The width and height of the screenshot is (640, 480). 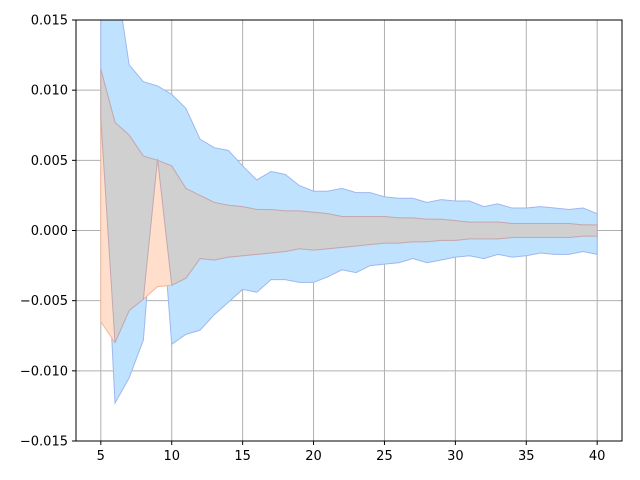 What do you see at coordinates (44, 371) in the screenshot?
I see `y-tick-label: −0.010` at bounding box center [44, 371].